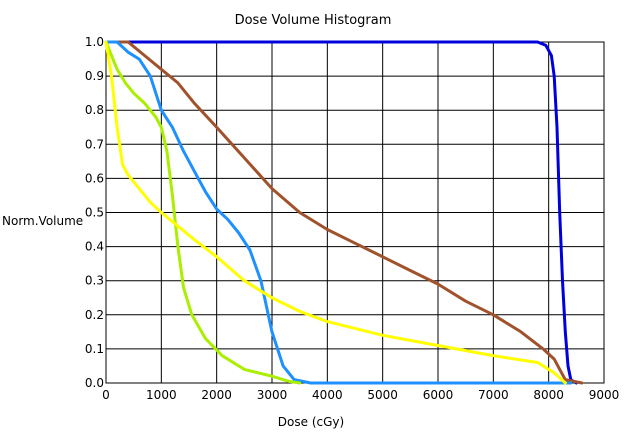 This screenshot has width=626, height=439. What do you see at coordinates (94, 349) in the screenshot?
I see `y-tick-label: 0.1` at bounding box center [94, 349].